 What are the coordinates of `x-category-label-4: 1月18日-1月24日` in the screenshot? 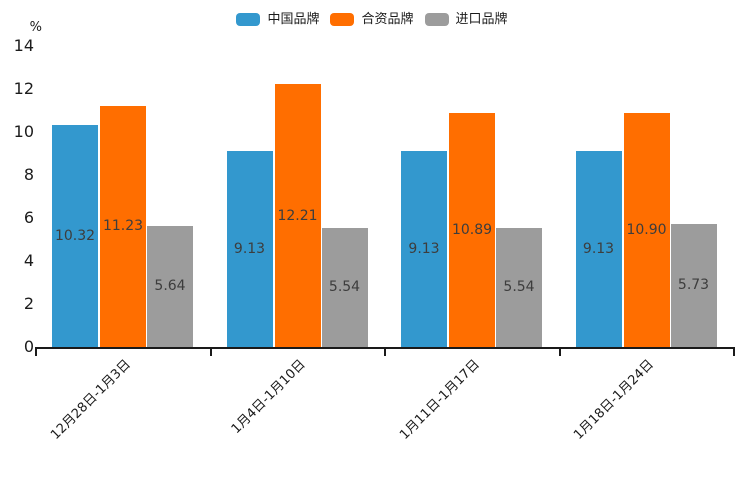 It's located at (614, 400).